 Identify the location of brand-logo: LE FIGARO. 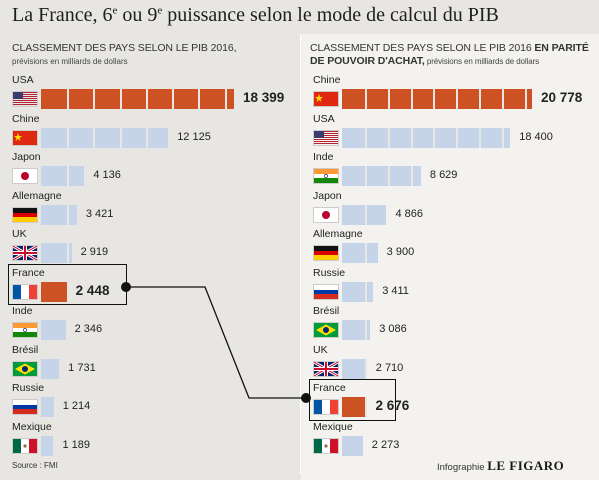
(526, 465).